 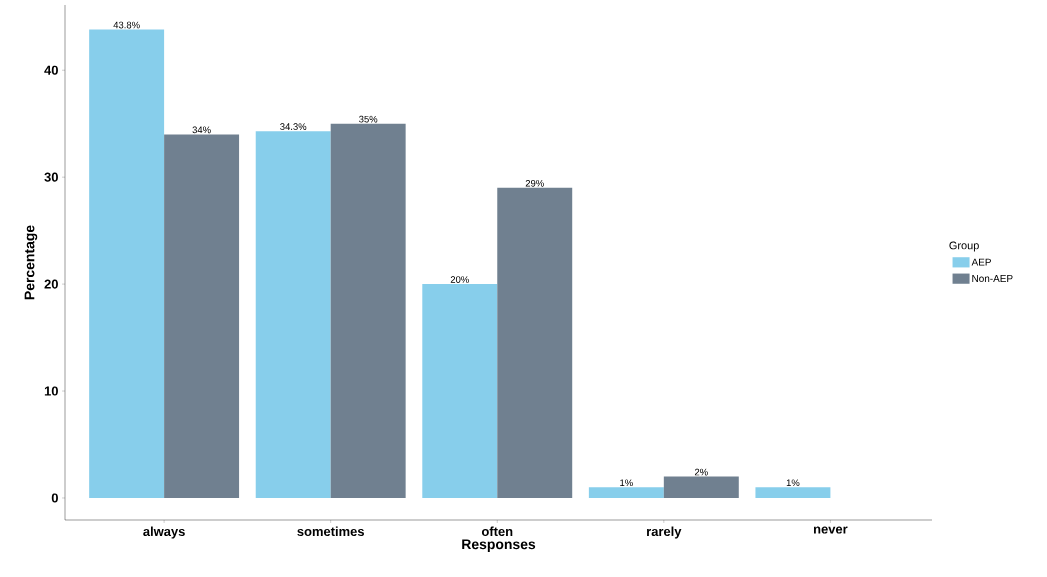 I want to click on x-tick-label: sometimes, so click(x=330, y=531).